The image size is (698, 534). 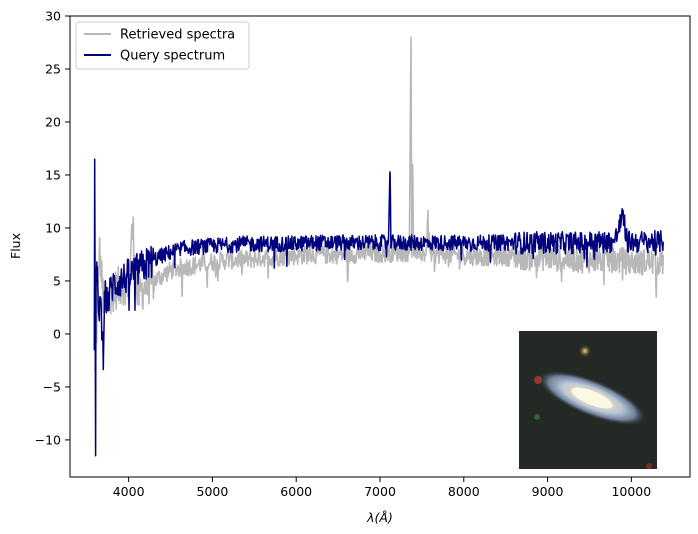 I want to click on y-tick-label: 0, so click(x=57, y=333).